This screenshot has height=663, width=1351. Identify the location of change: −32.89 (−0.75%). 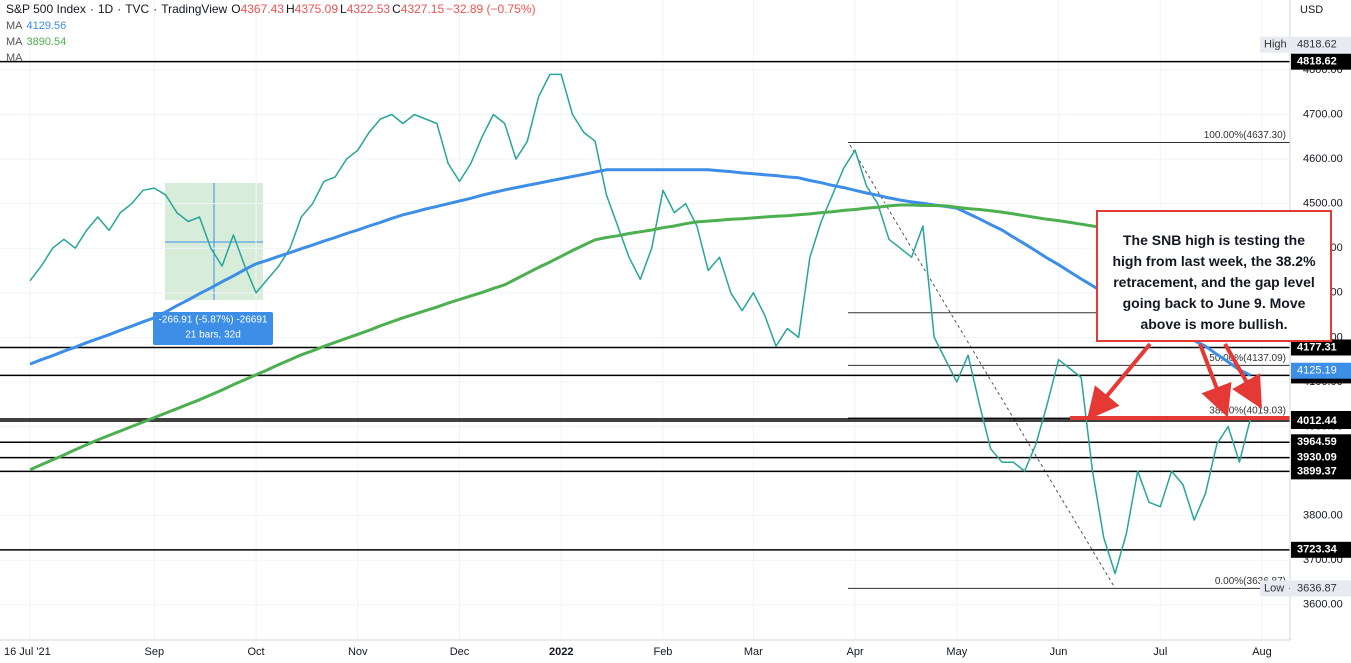
(491, 9).